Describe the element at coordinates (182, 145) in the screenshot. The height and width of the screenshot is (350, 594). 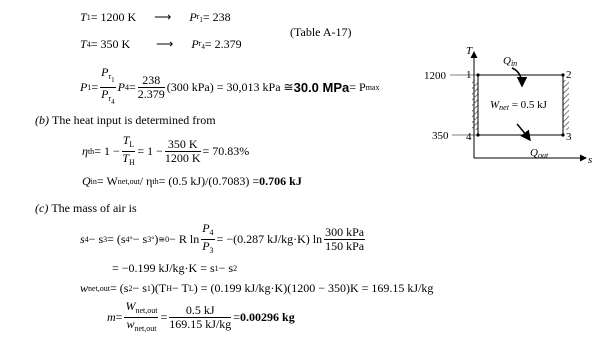
I see `math-text: 350 K` at that location.